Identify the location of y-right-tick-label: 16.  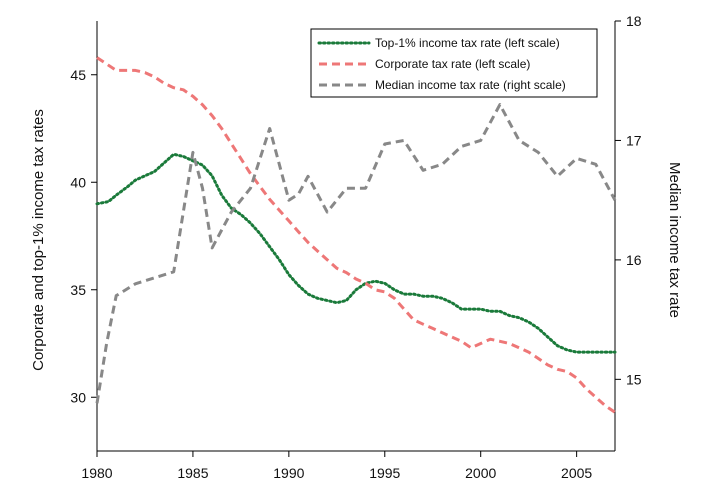
(634, 260).